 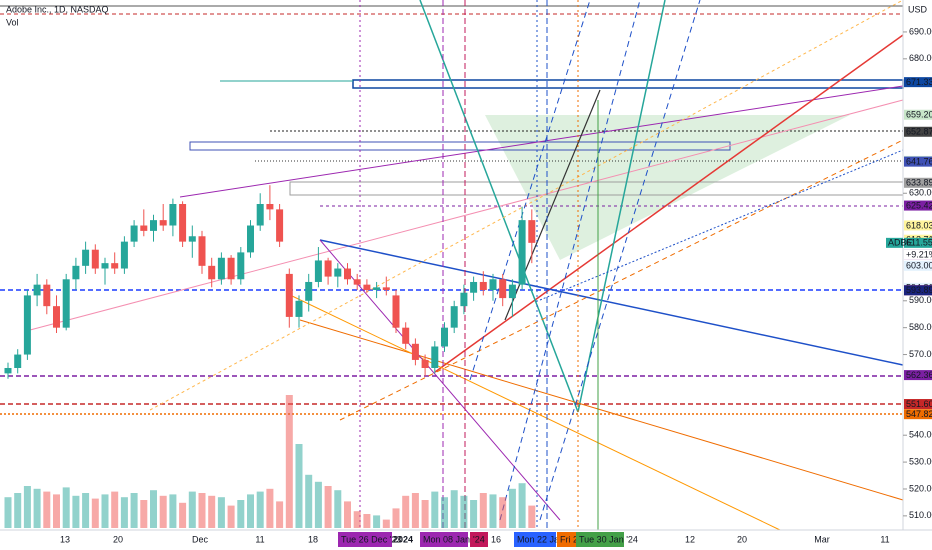 I want to click on y-tick-label: 570.00, so click(x=920, y=354).